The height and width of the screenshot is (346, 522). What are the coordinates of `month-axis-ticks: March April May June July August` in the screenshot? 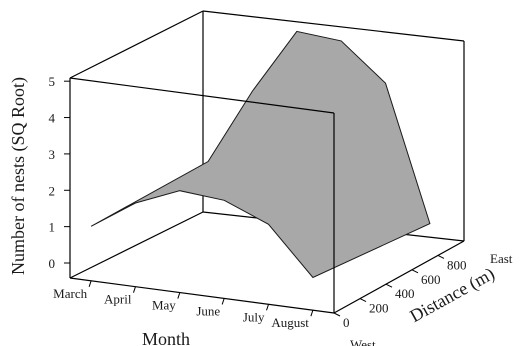 It's located at (183, 305).